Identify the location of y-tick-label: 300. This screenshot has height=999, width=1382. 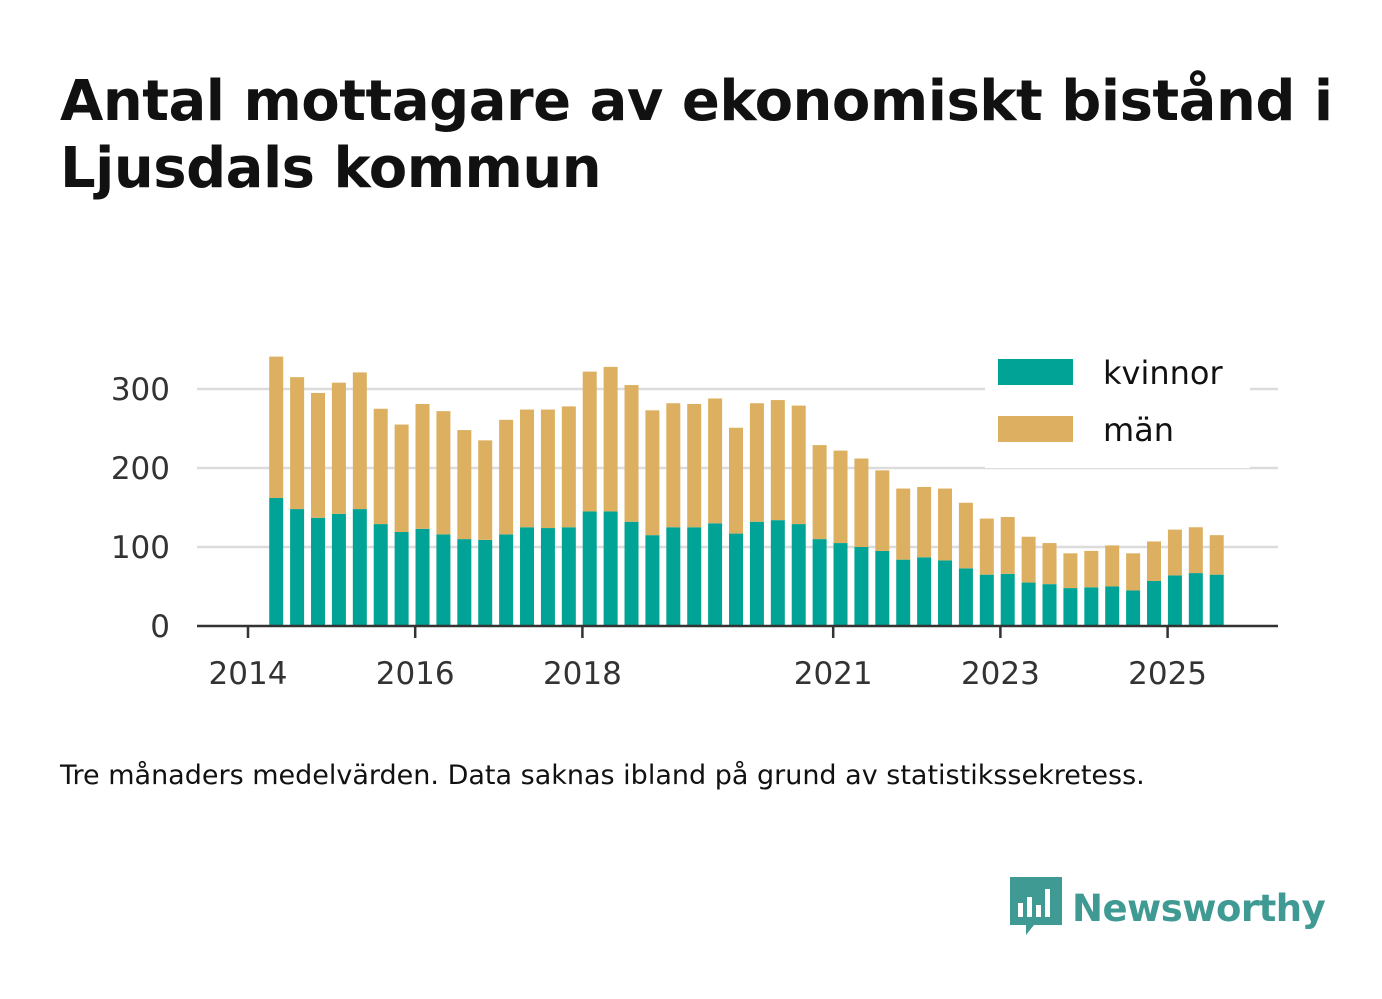
(140, 390).